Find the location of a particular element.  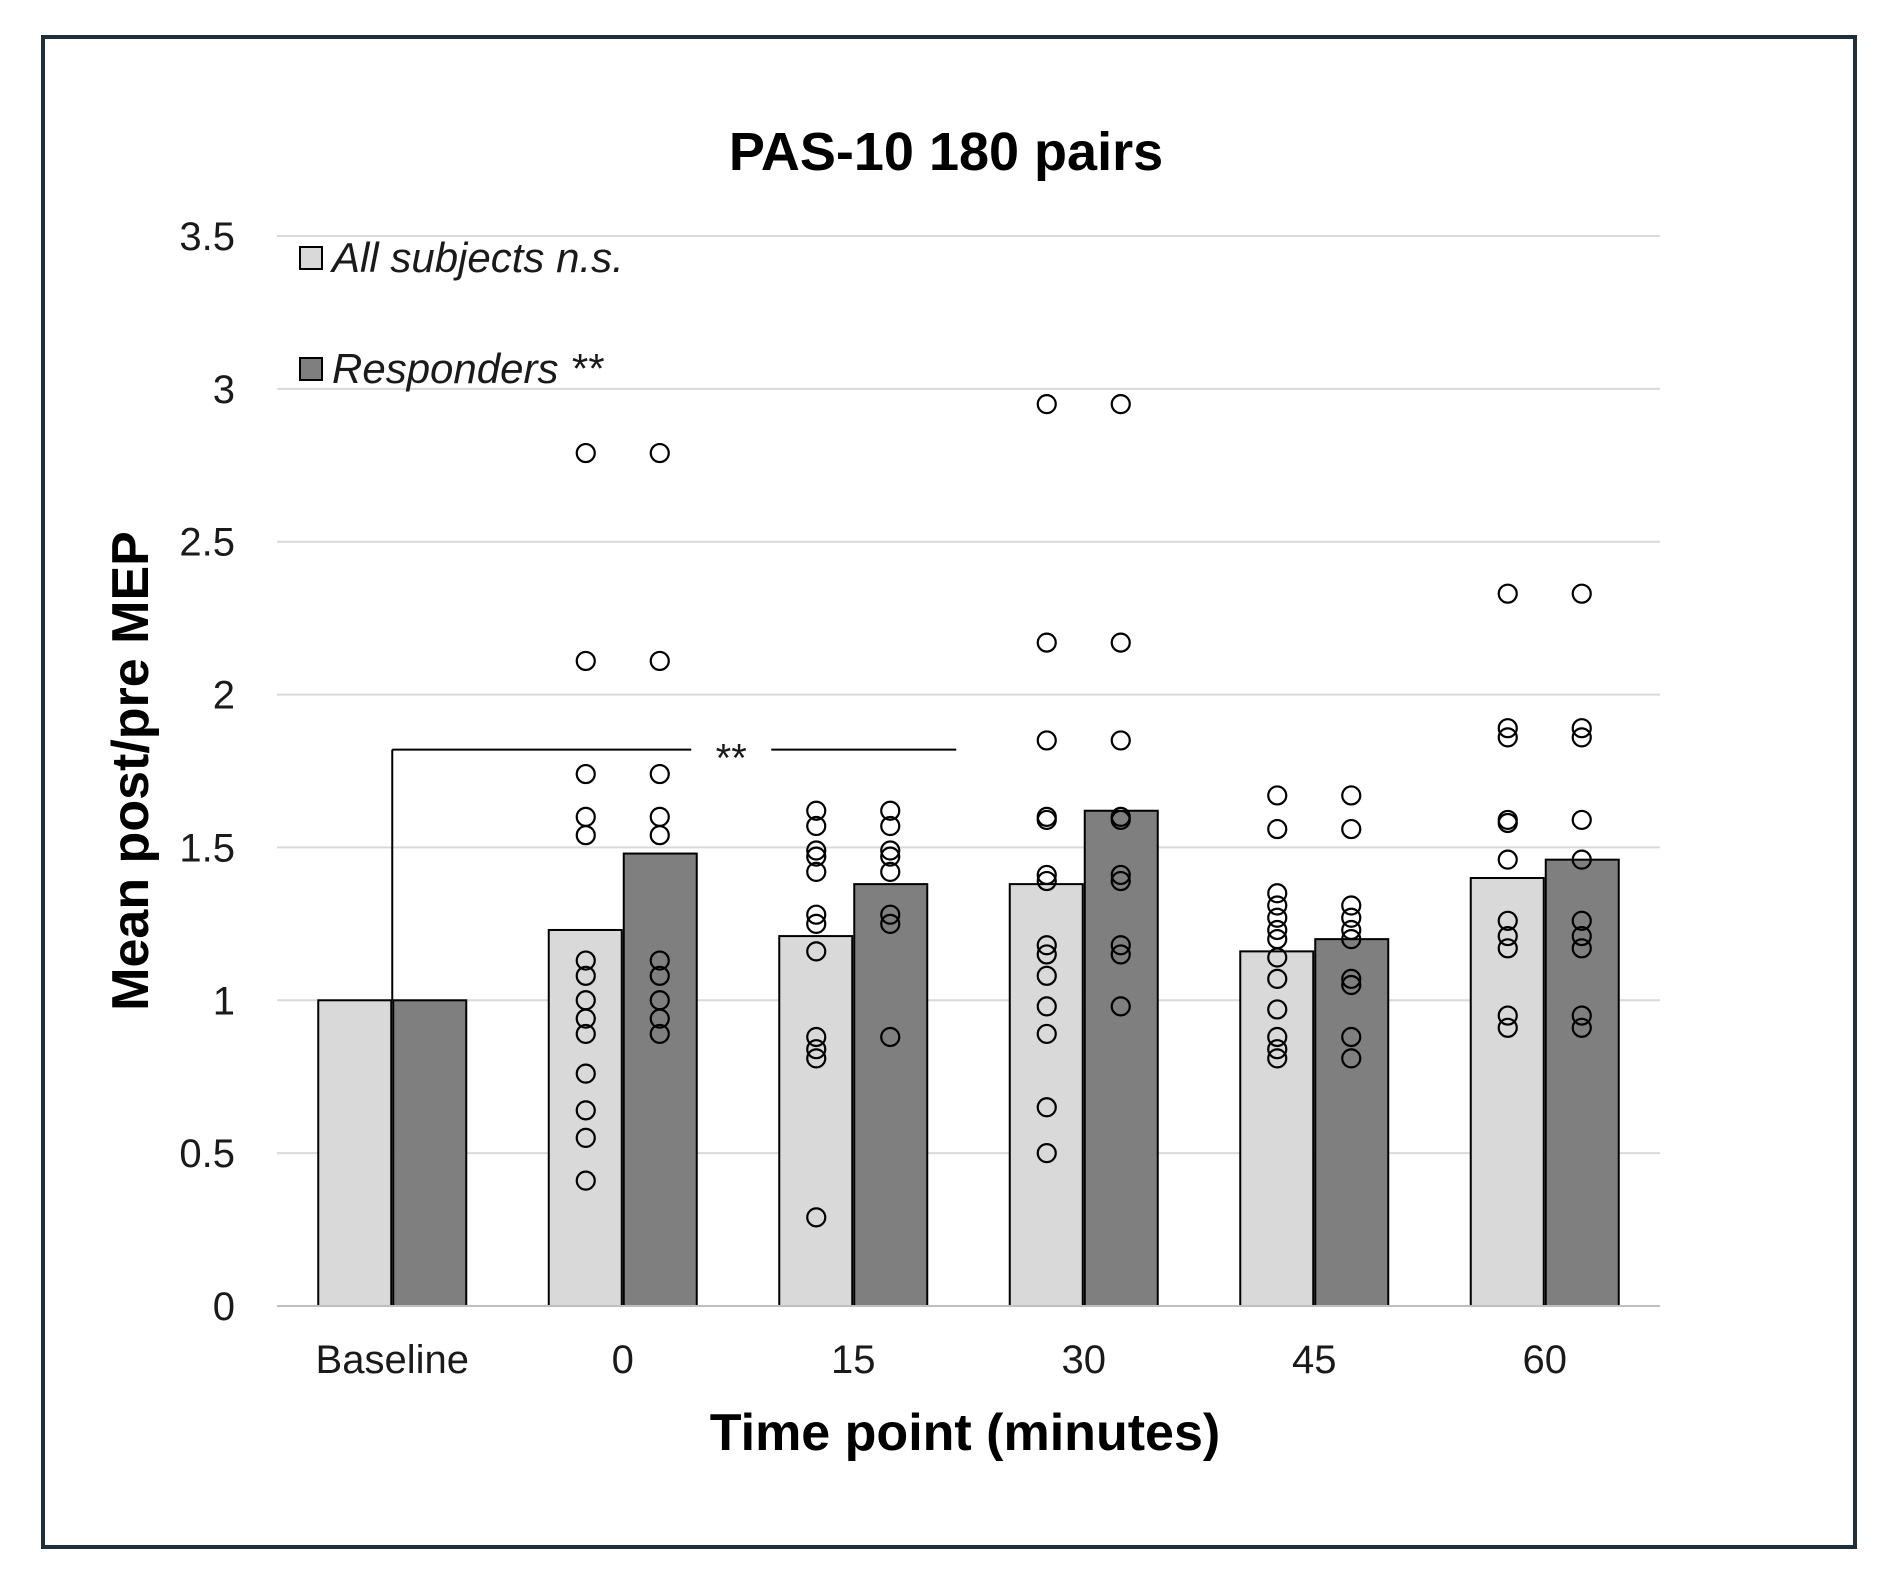

significance-bracket: ** is located at coordinates (674, 869).